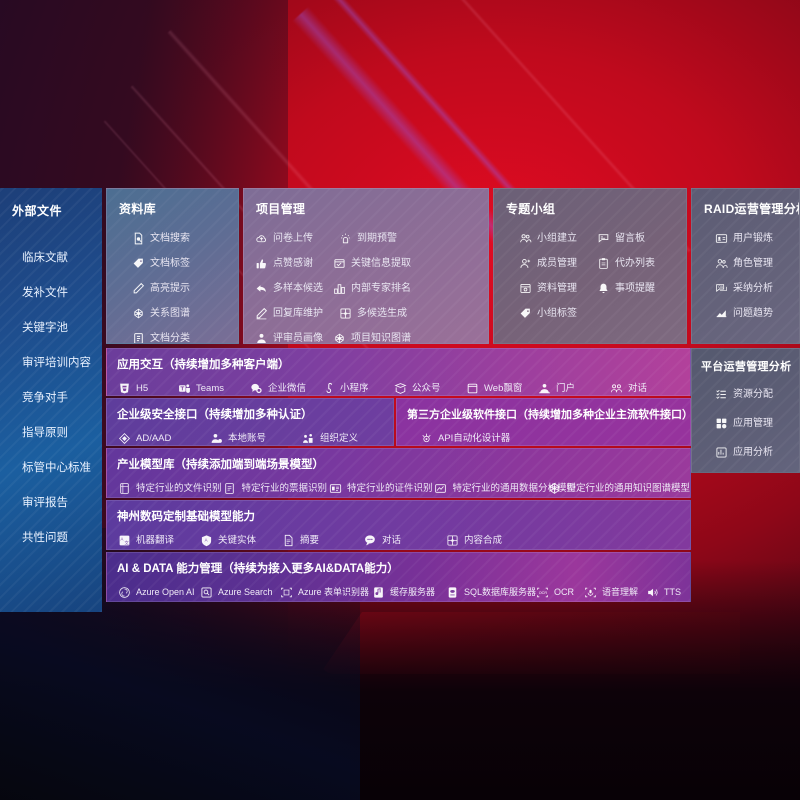 The image size is (800, 800). What do you see at coordinates (240, 538) in the screenshot?
I see `item-key-entity: A 关键实体` at bounding box center [240, 538].